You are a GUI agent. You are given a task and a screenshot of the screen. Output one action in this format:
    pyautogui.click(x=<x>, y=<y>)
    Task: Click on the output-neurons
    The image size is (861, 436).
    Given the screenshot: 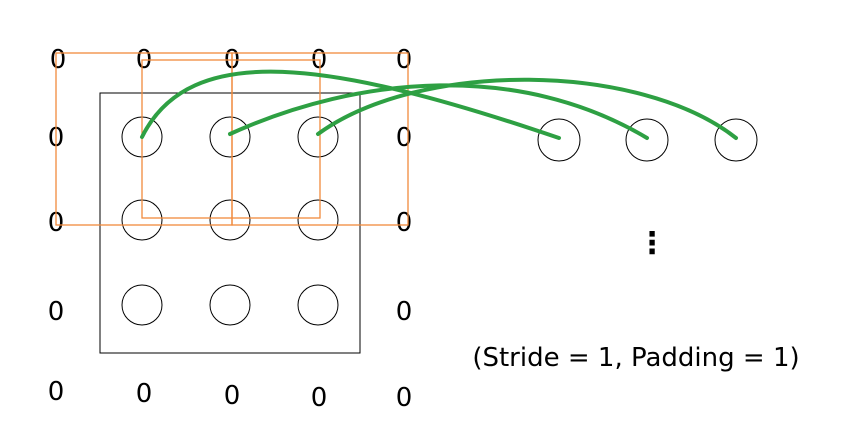 What is the action you would take?
    pyautogui.click(x=647, y=140)
    